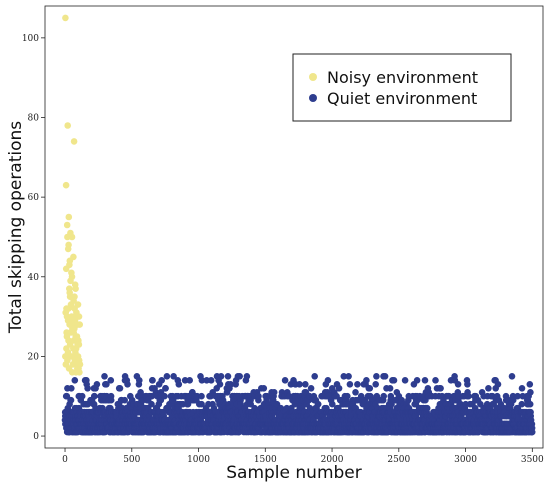 The image size is (550, 487). Describe the element at coordinates (30, 39) in the screenshot. I see `y-tick-label: 100` at that location.